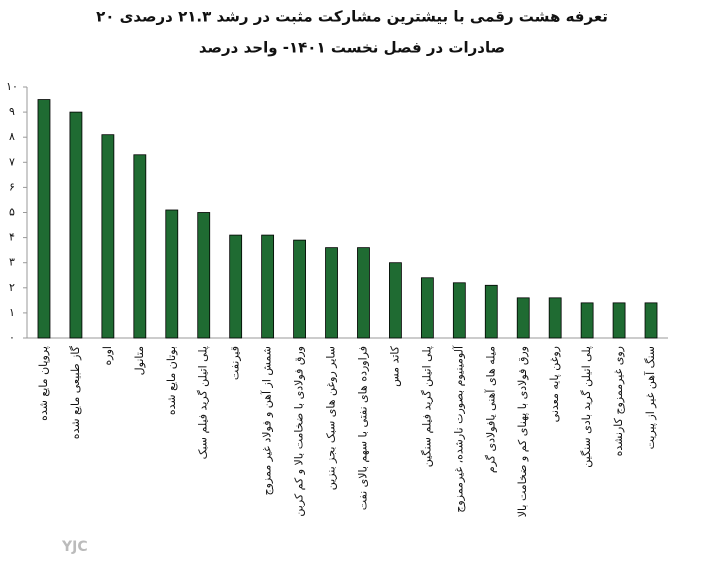  What do you see at coordinates (362, 428) in the screenshot?
I see `x-tick-label: فراورده های نفتی با سهم بالای نفت` at bounding box center [362, 428].